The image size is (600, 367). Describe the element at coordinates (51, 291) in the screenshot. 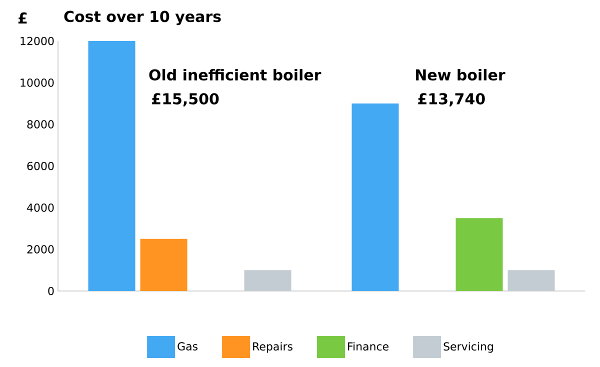

I see `y-tick-label: 0` at that location.